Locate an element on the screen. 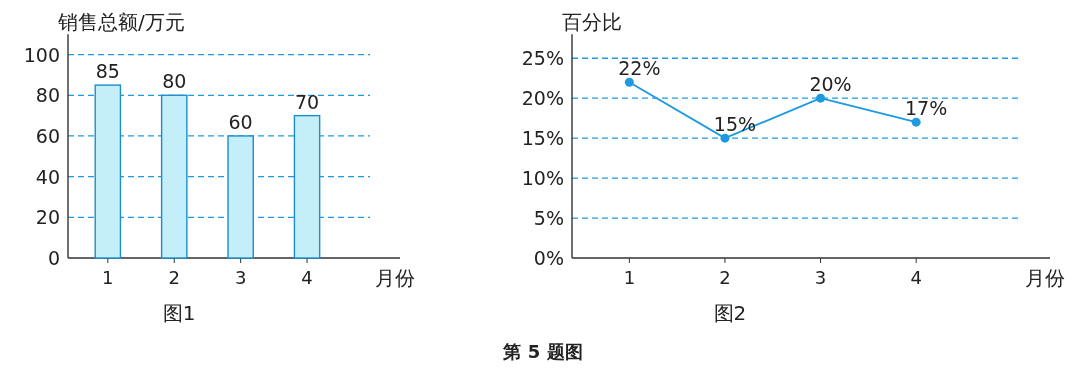 The width and height of the screenshot is (1086, 372). y-tick-label: 0% is located at coordinates (548, 258).